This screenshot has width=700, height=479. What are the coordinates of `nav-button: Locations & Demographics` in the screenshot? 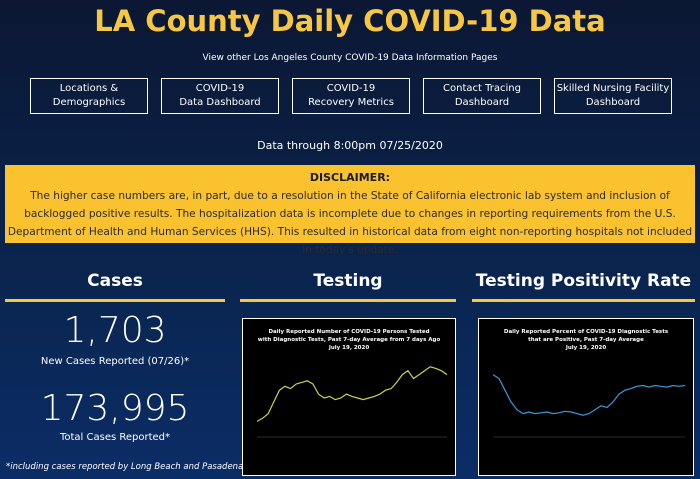 It's located at (89, 96).